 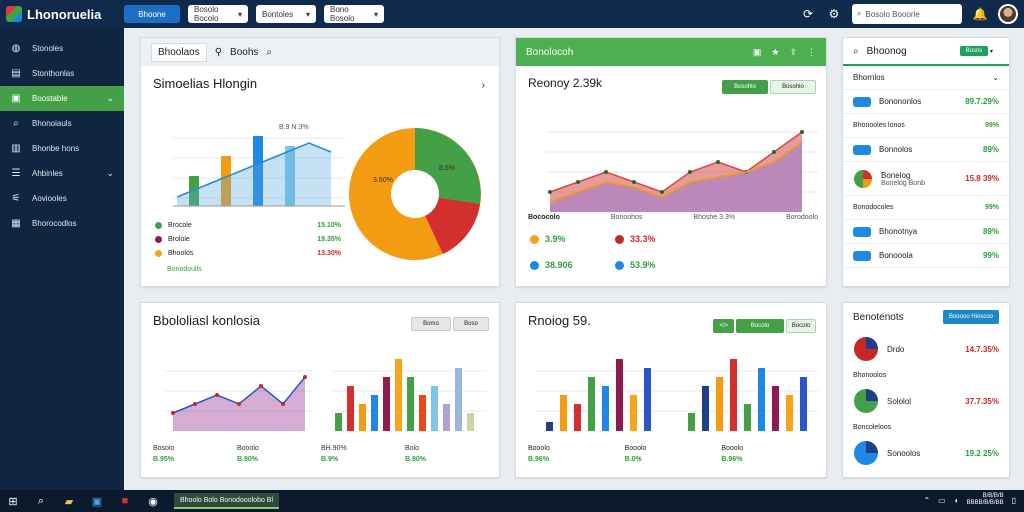 I want to click on list-item-label: Drdo, so click(x=896, y=349).